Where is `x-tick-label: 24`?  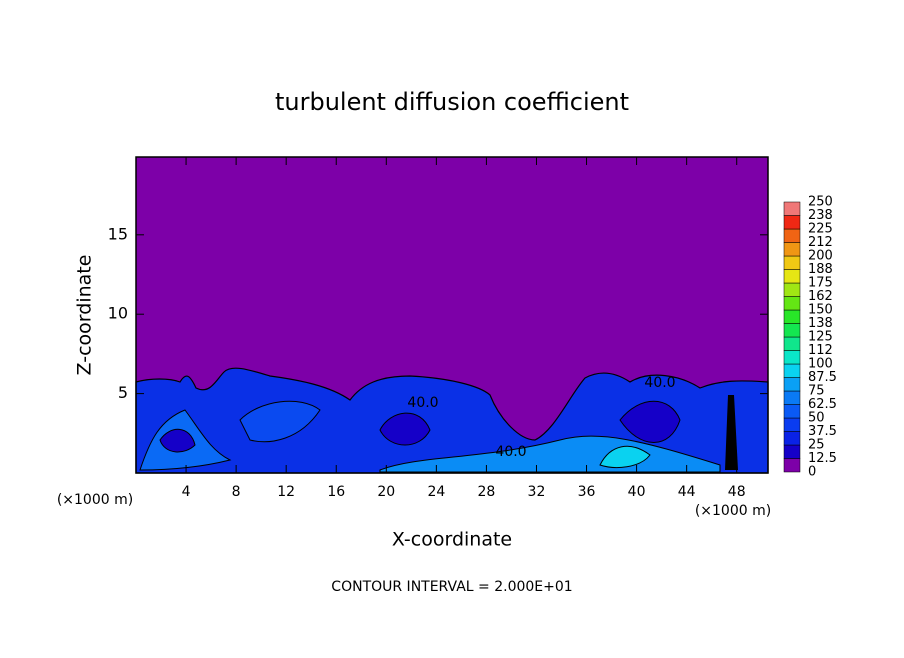 x-tick-label: 24 is located at coordinates (436, 492).